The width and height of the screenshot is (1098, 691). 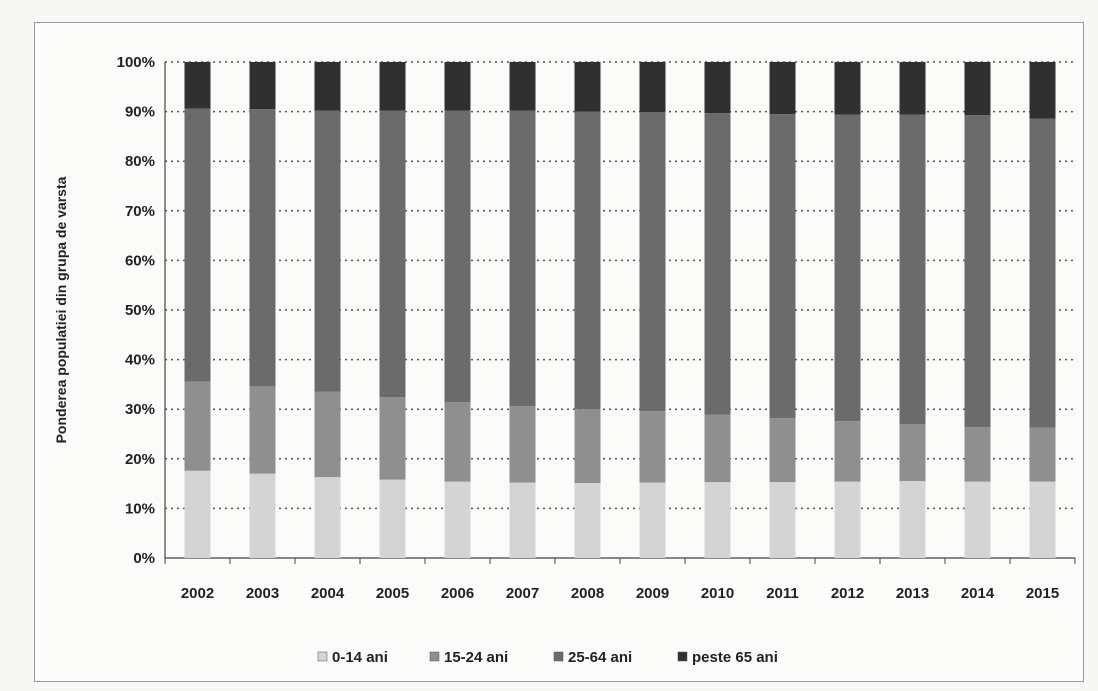 I want to click on x-tick-label: 2008, so click(x=587, y=593).